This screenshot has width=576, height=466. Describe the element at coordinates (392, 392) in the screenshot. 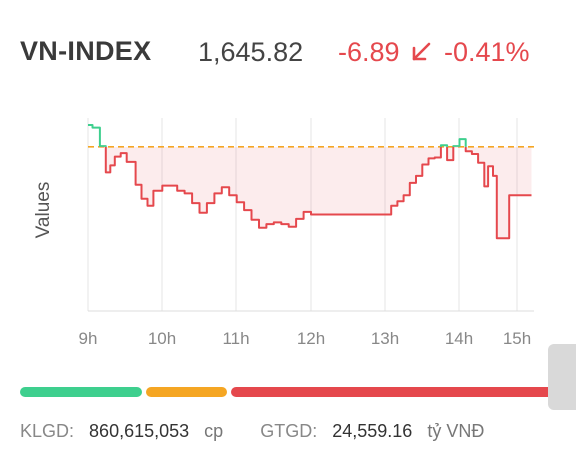

I see `declining-bar` at that location.